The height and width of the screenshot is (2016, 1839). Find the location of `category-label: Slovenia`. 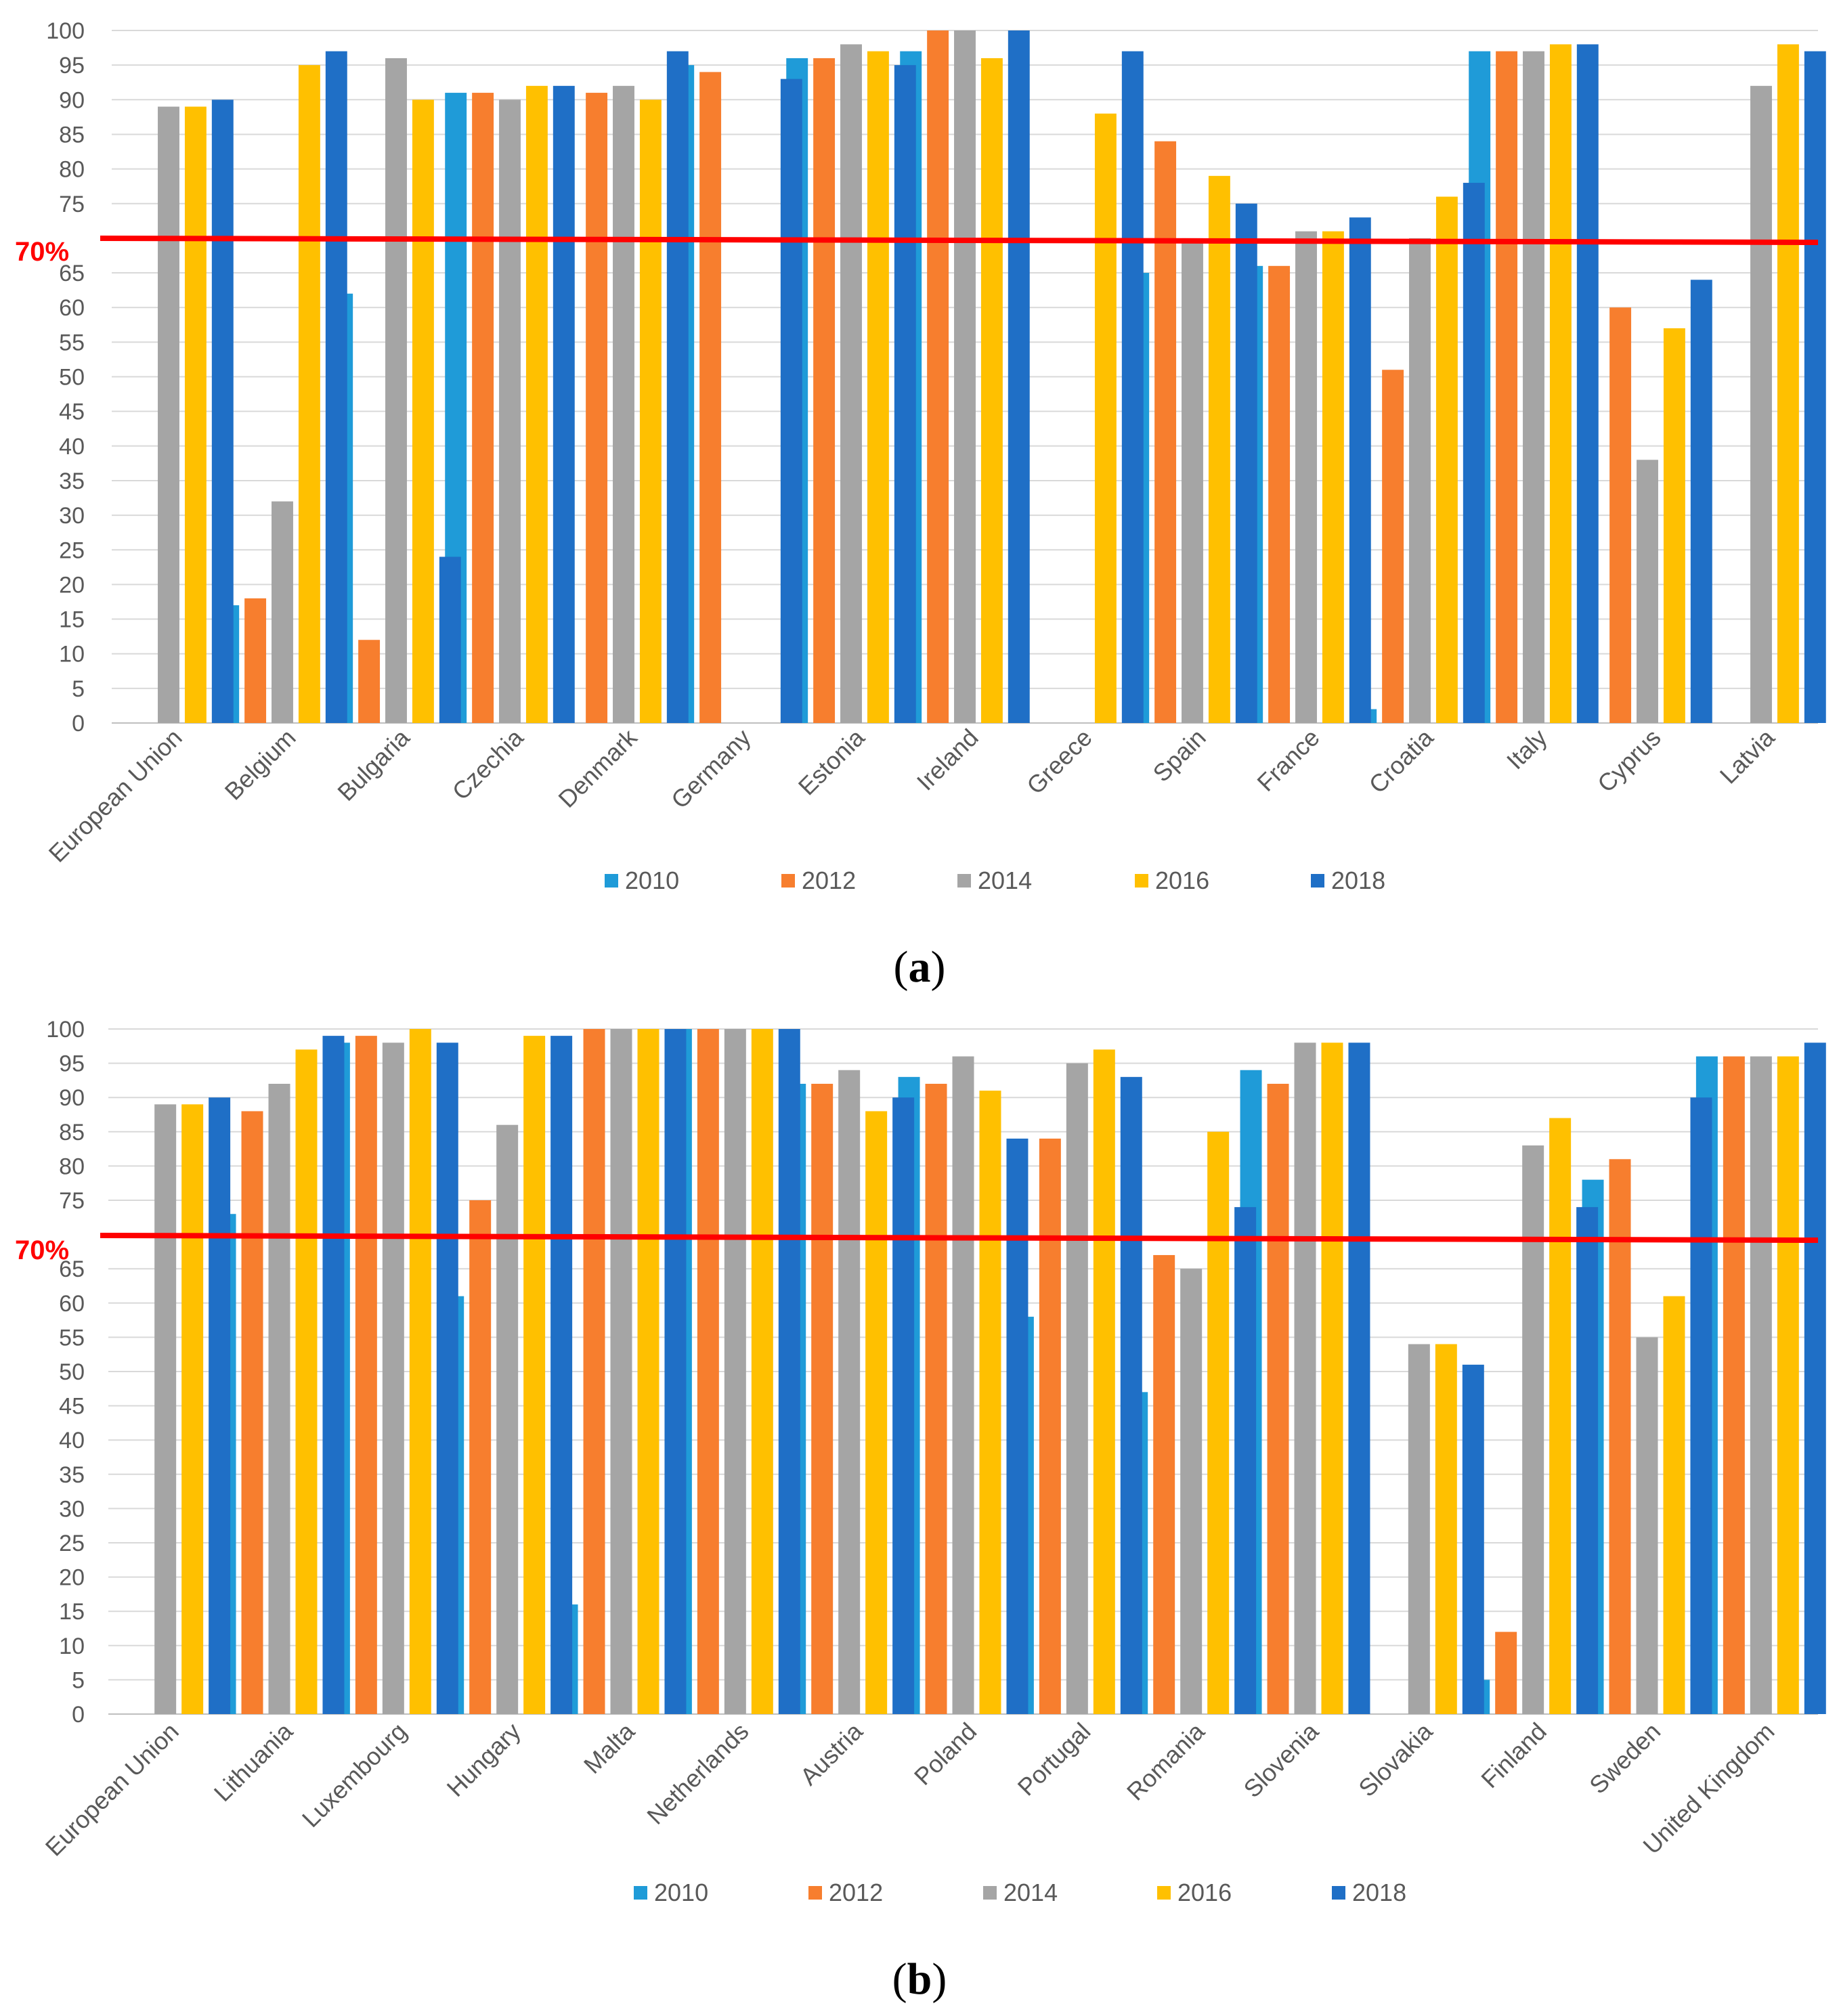

category-label: Slovenia is located at coordinates (1281, 1760).